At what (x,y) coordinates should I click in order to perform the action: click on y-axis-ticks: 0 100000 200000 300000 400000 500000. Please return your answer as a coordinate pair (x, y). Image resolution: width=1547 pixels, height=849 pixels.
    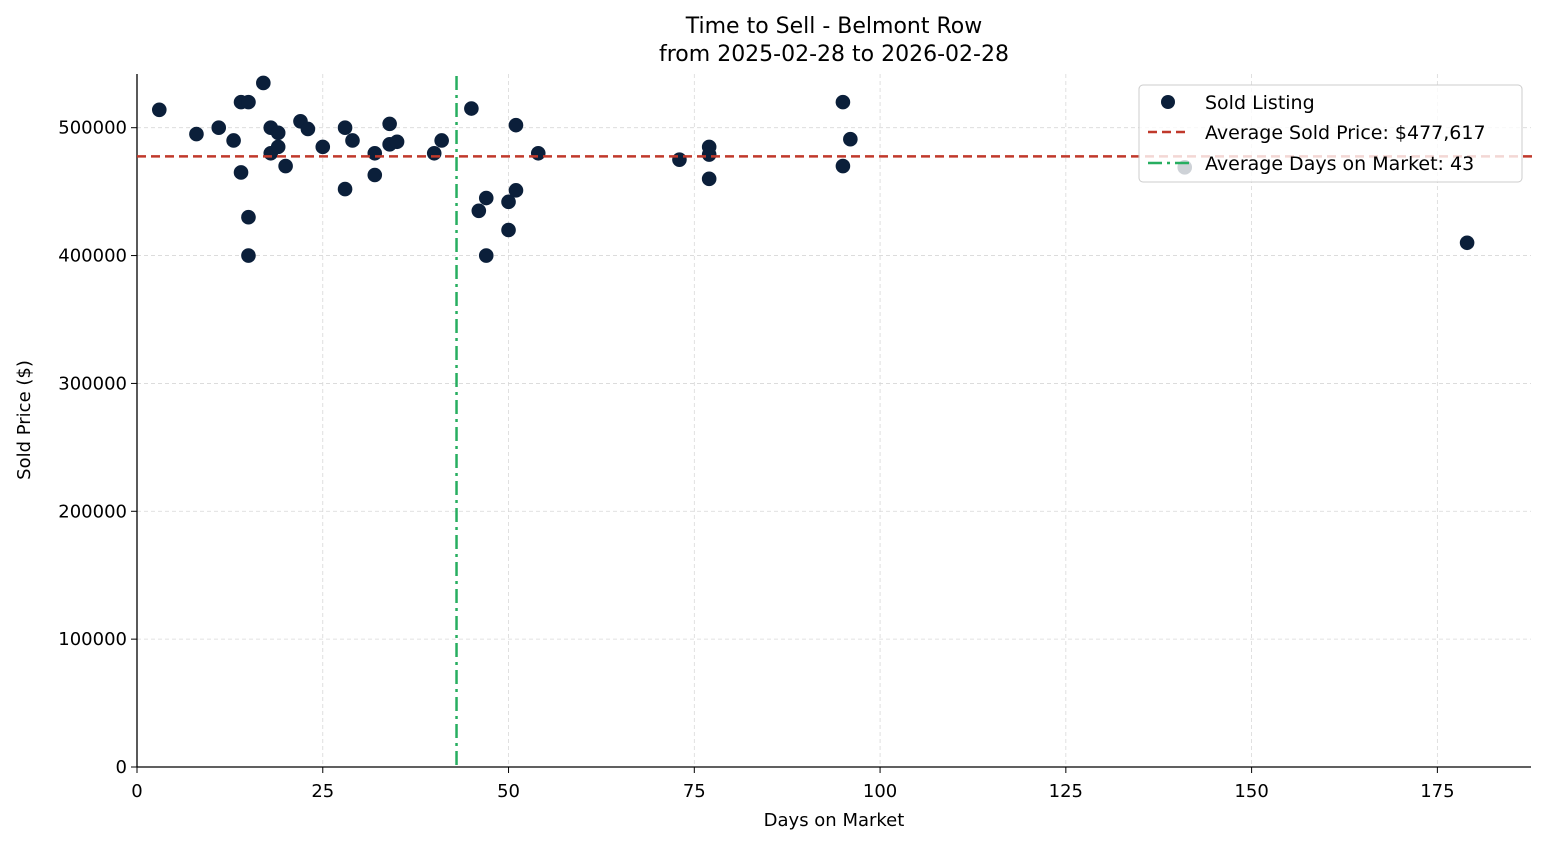
    Looking at the image, I should click on (97, 448).